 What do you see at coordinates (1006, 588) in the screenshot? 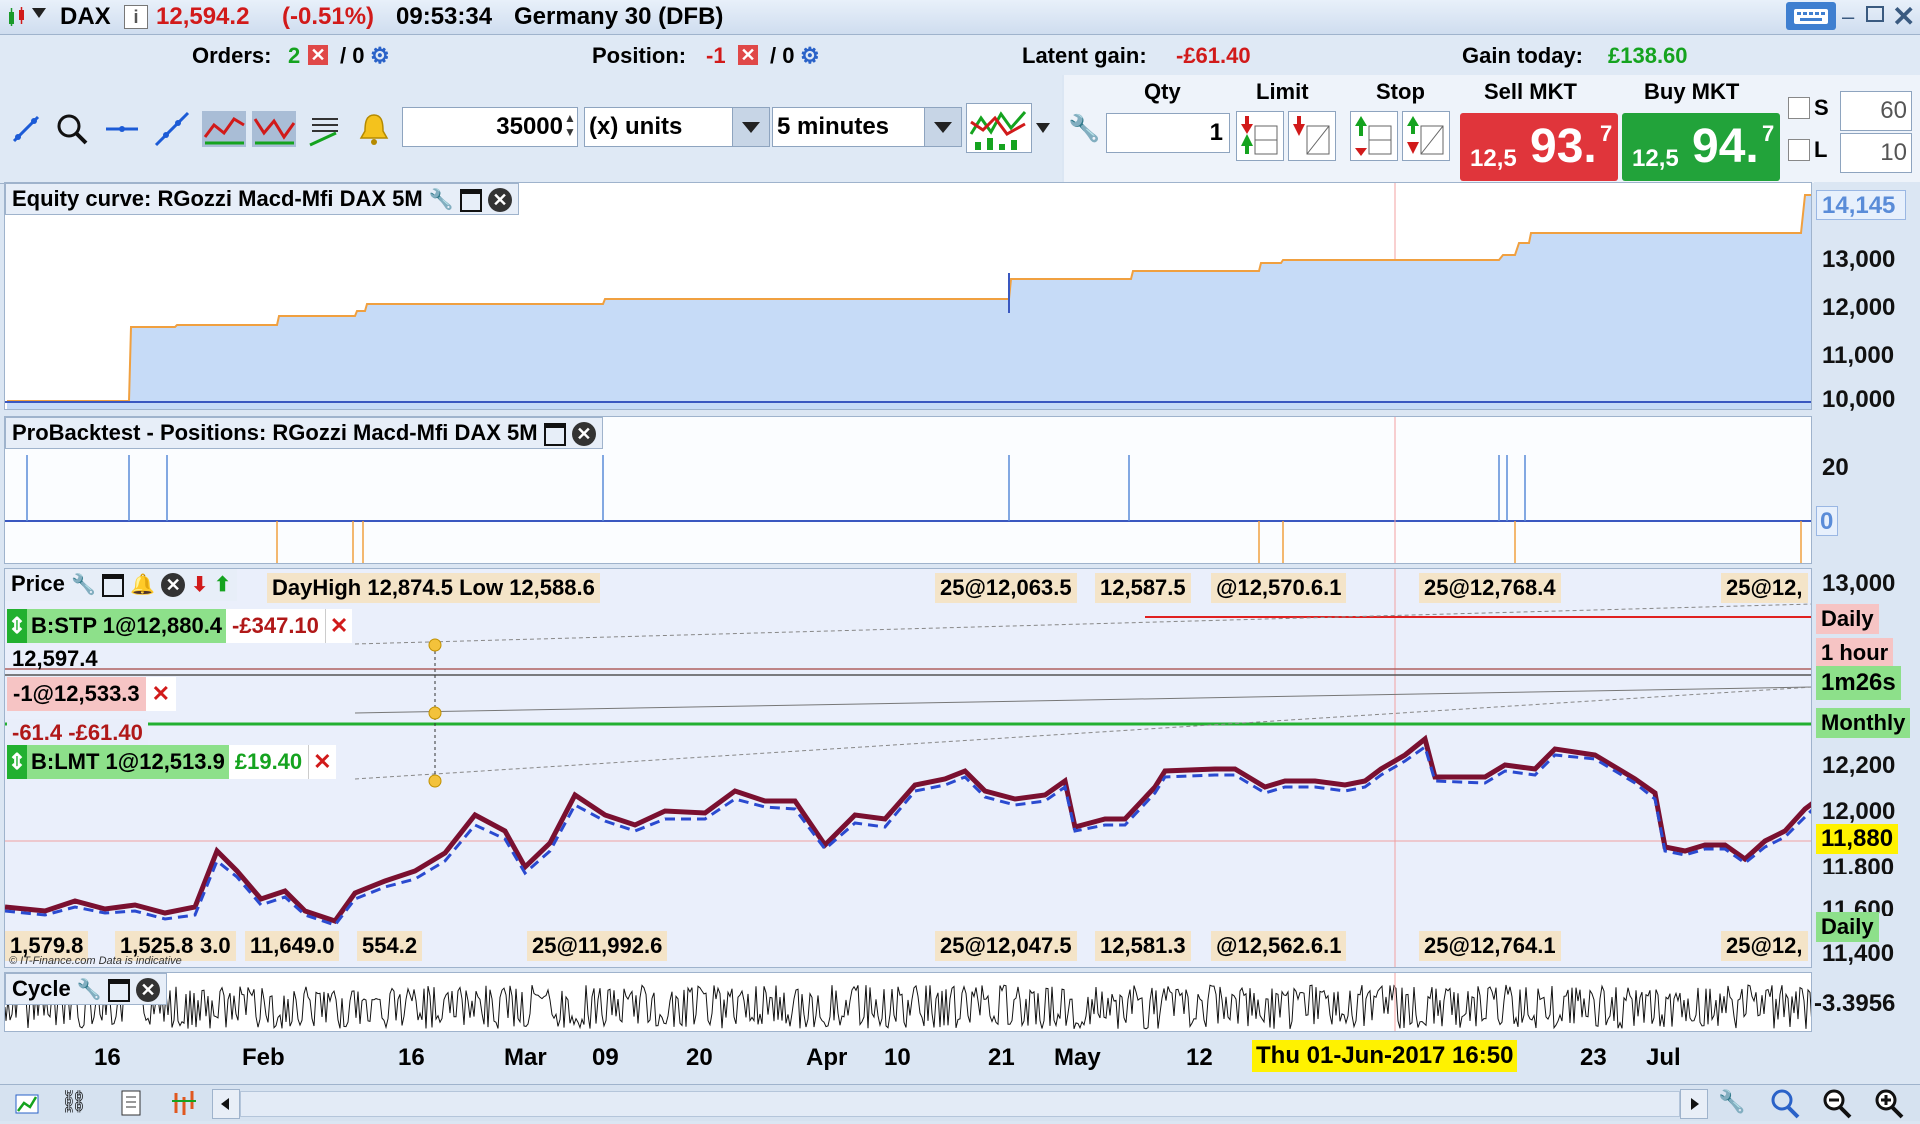
I see `trade-label-top: 25@12,063.5` at bounding box center [1006, 588].